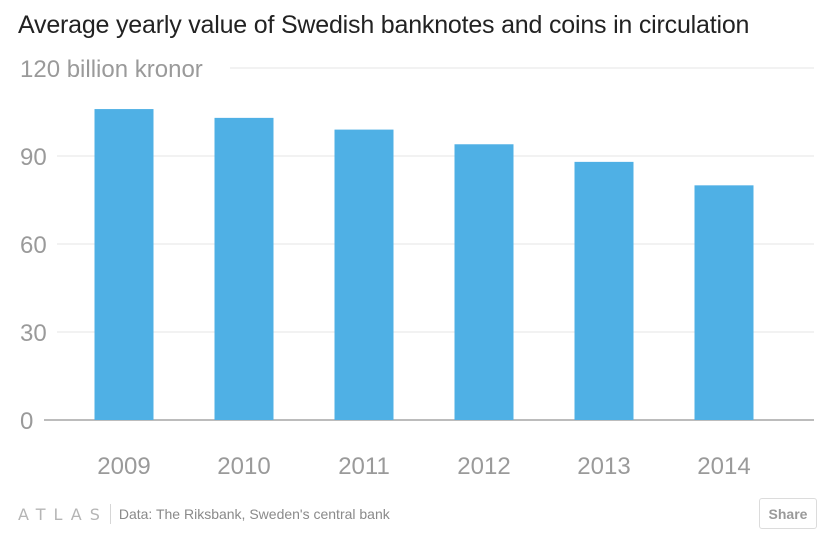  What do you see at coordinates (364, 466) in the screenshot?
I see `x-tick-label: 2011` at bounding box center [364, 466].